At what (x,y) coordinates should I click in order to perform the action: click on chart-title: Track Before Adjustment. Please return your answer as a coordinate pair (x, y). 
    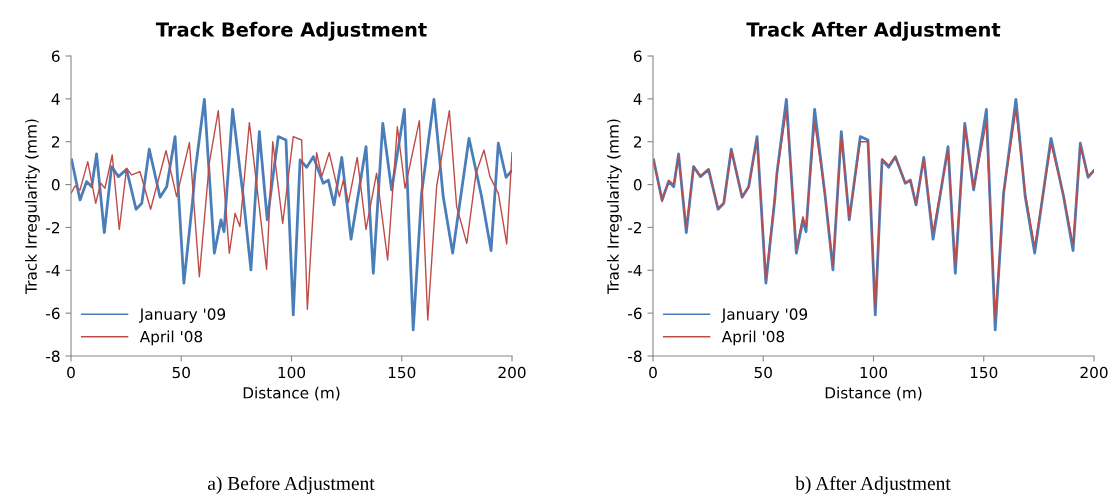
    Looking at the image, I should click on (291, 31).